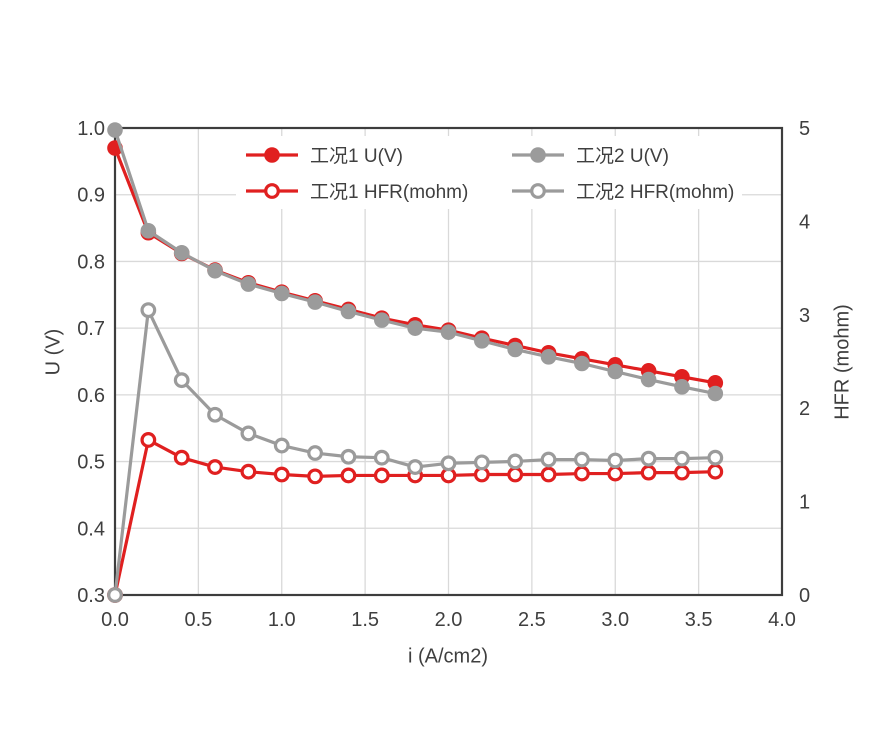 This screenshot has height=745, width=880. I want to click on y-left-tick-label: 0.9, so click(91, 196).